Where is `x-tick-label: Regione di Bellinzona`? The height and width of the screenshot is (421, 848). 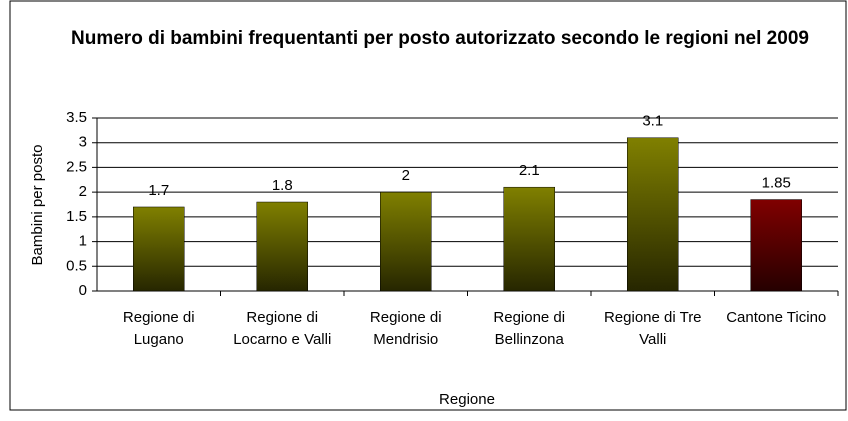 x-tick-label: Regione di Bellinzona is located at coordinates (529, 328).